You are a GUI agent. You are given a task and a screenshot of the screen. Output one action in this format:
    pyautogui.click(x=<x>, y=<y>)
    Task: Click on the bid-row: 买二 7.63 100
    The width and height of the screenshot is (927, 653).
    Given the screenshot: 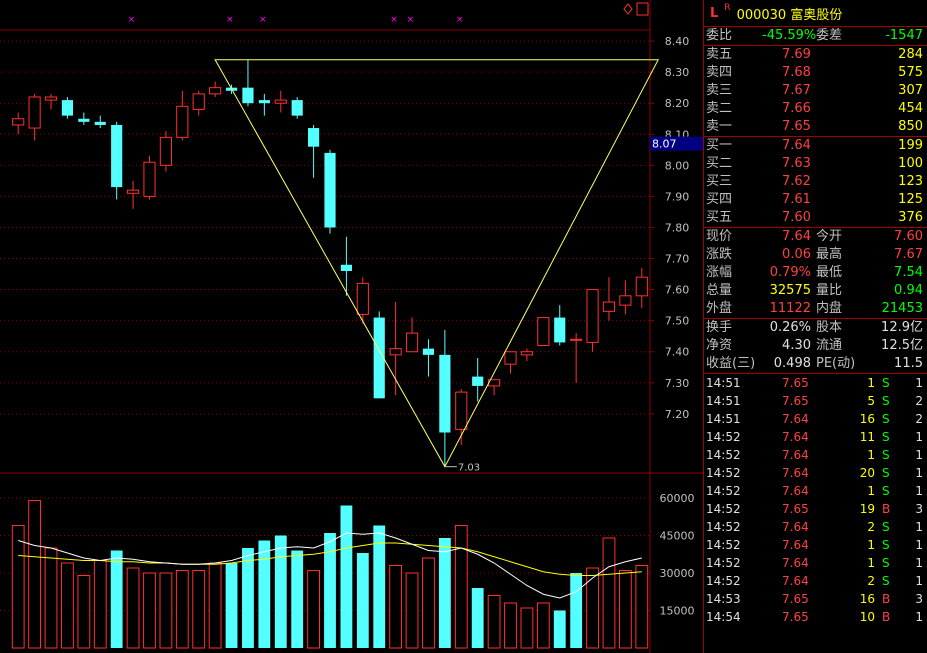 What is the action you would take?
    pyautogui.click(x=815, y=164)
    